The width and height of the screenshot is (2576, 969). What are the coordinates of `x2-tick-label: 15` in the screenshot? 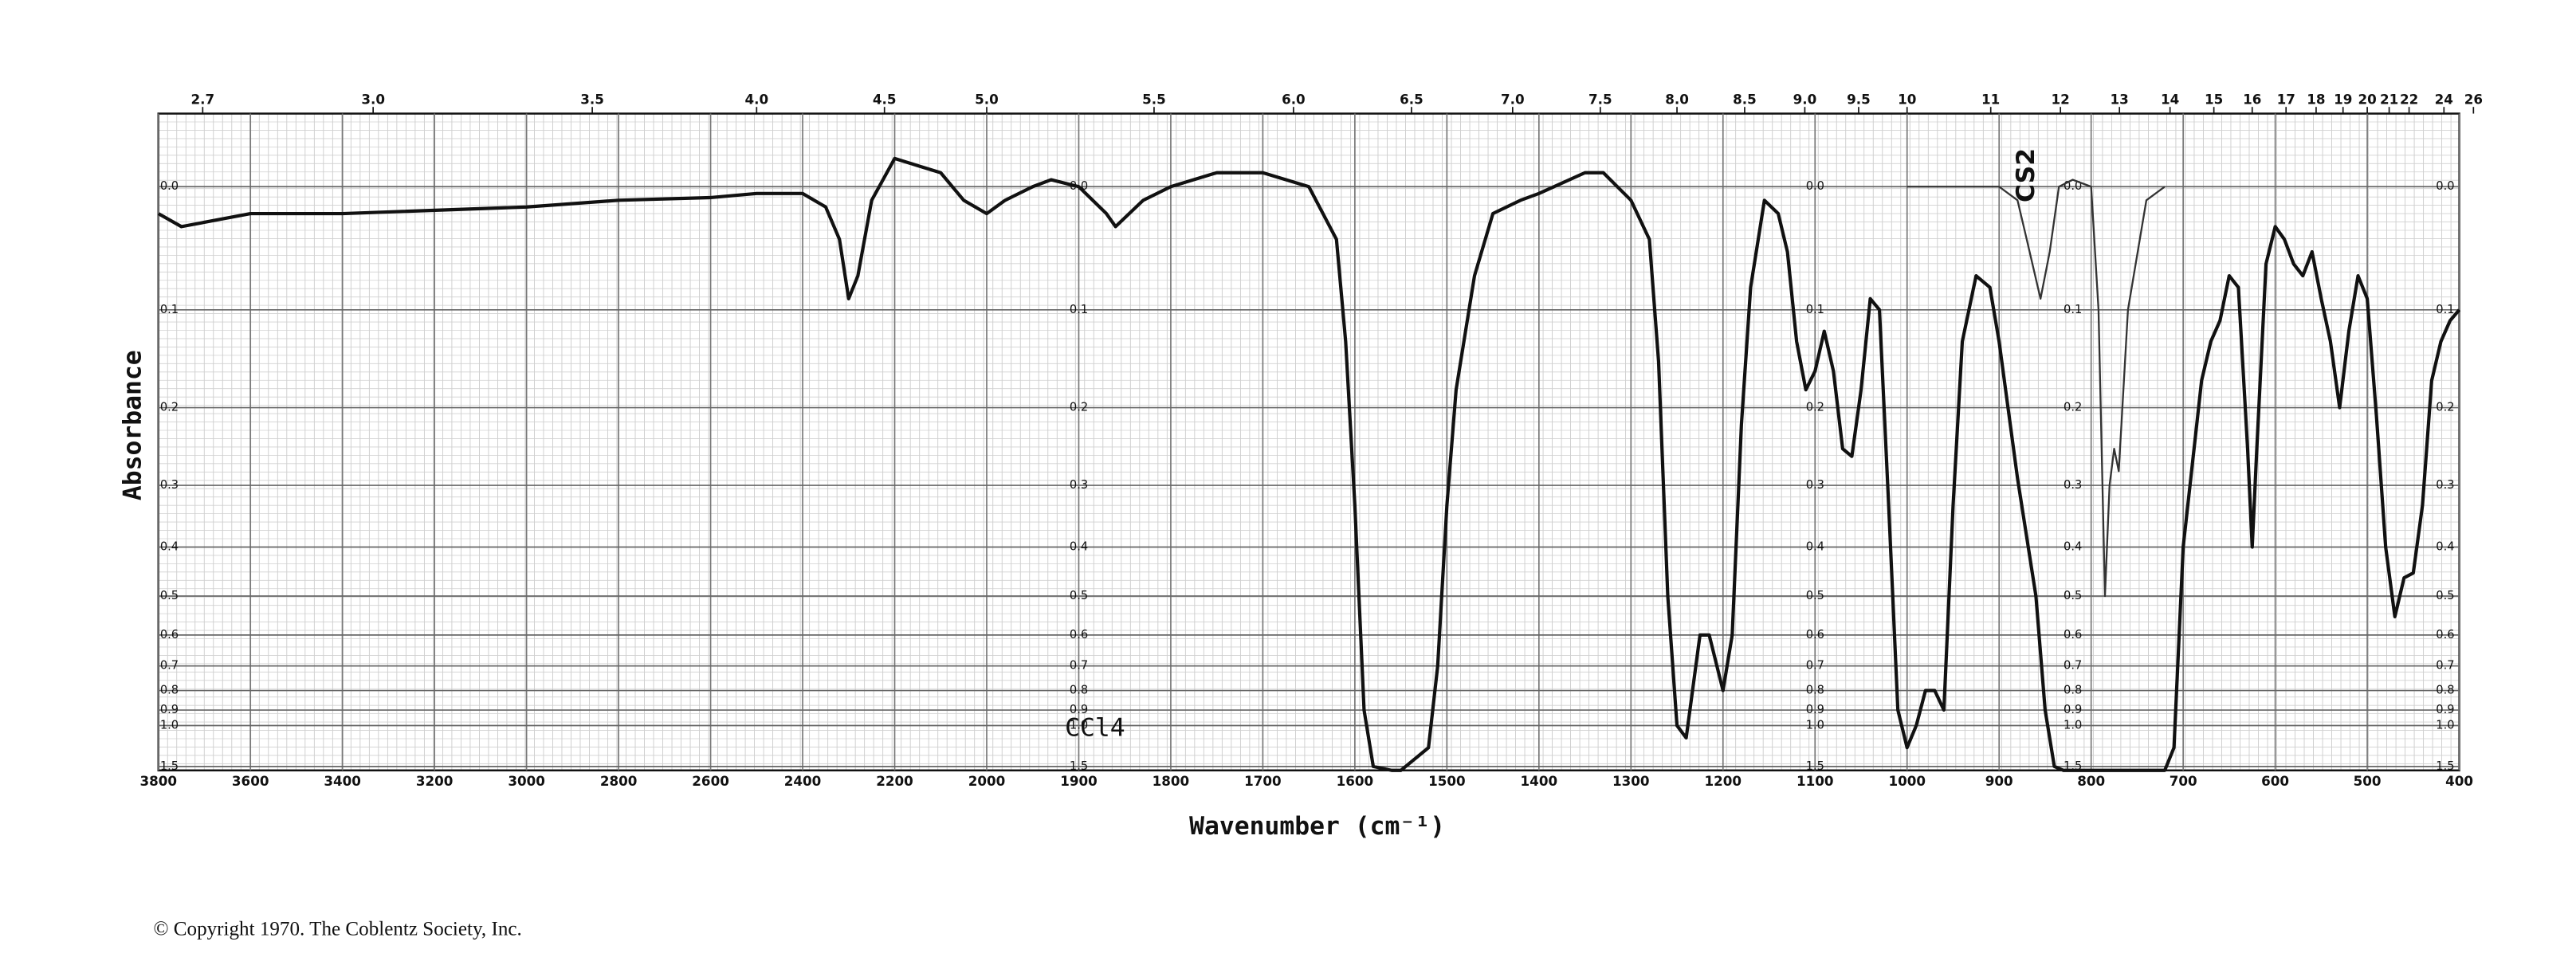 It's located at (2214, 99).